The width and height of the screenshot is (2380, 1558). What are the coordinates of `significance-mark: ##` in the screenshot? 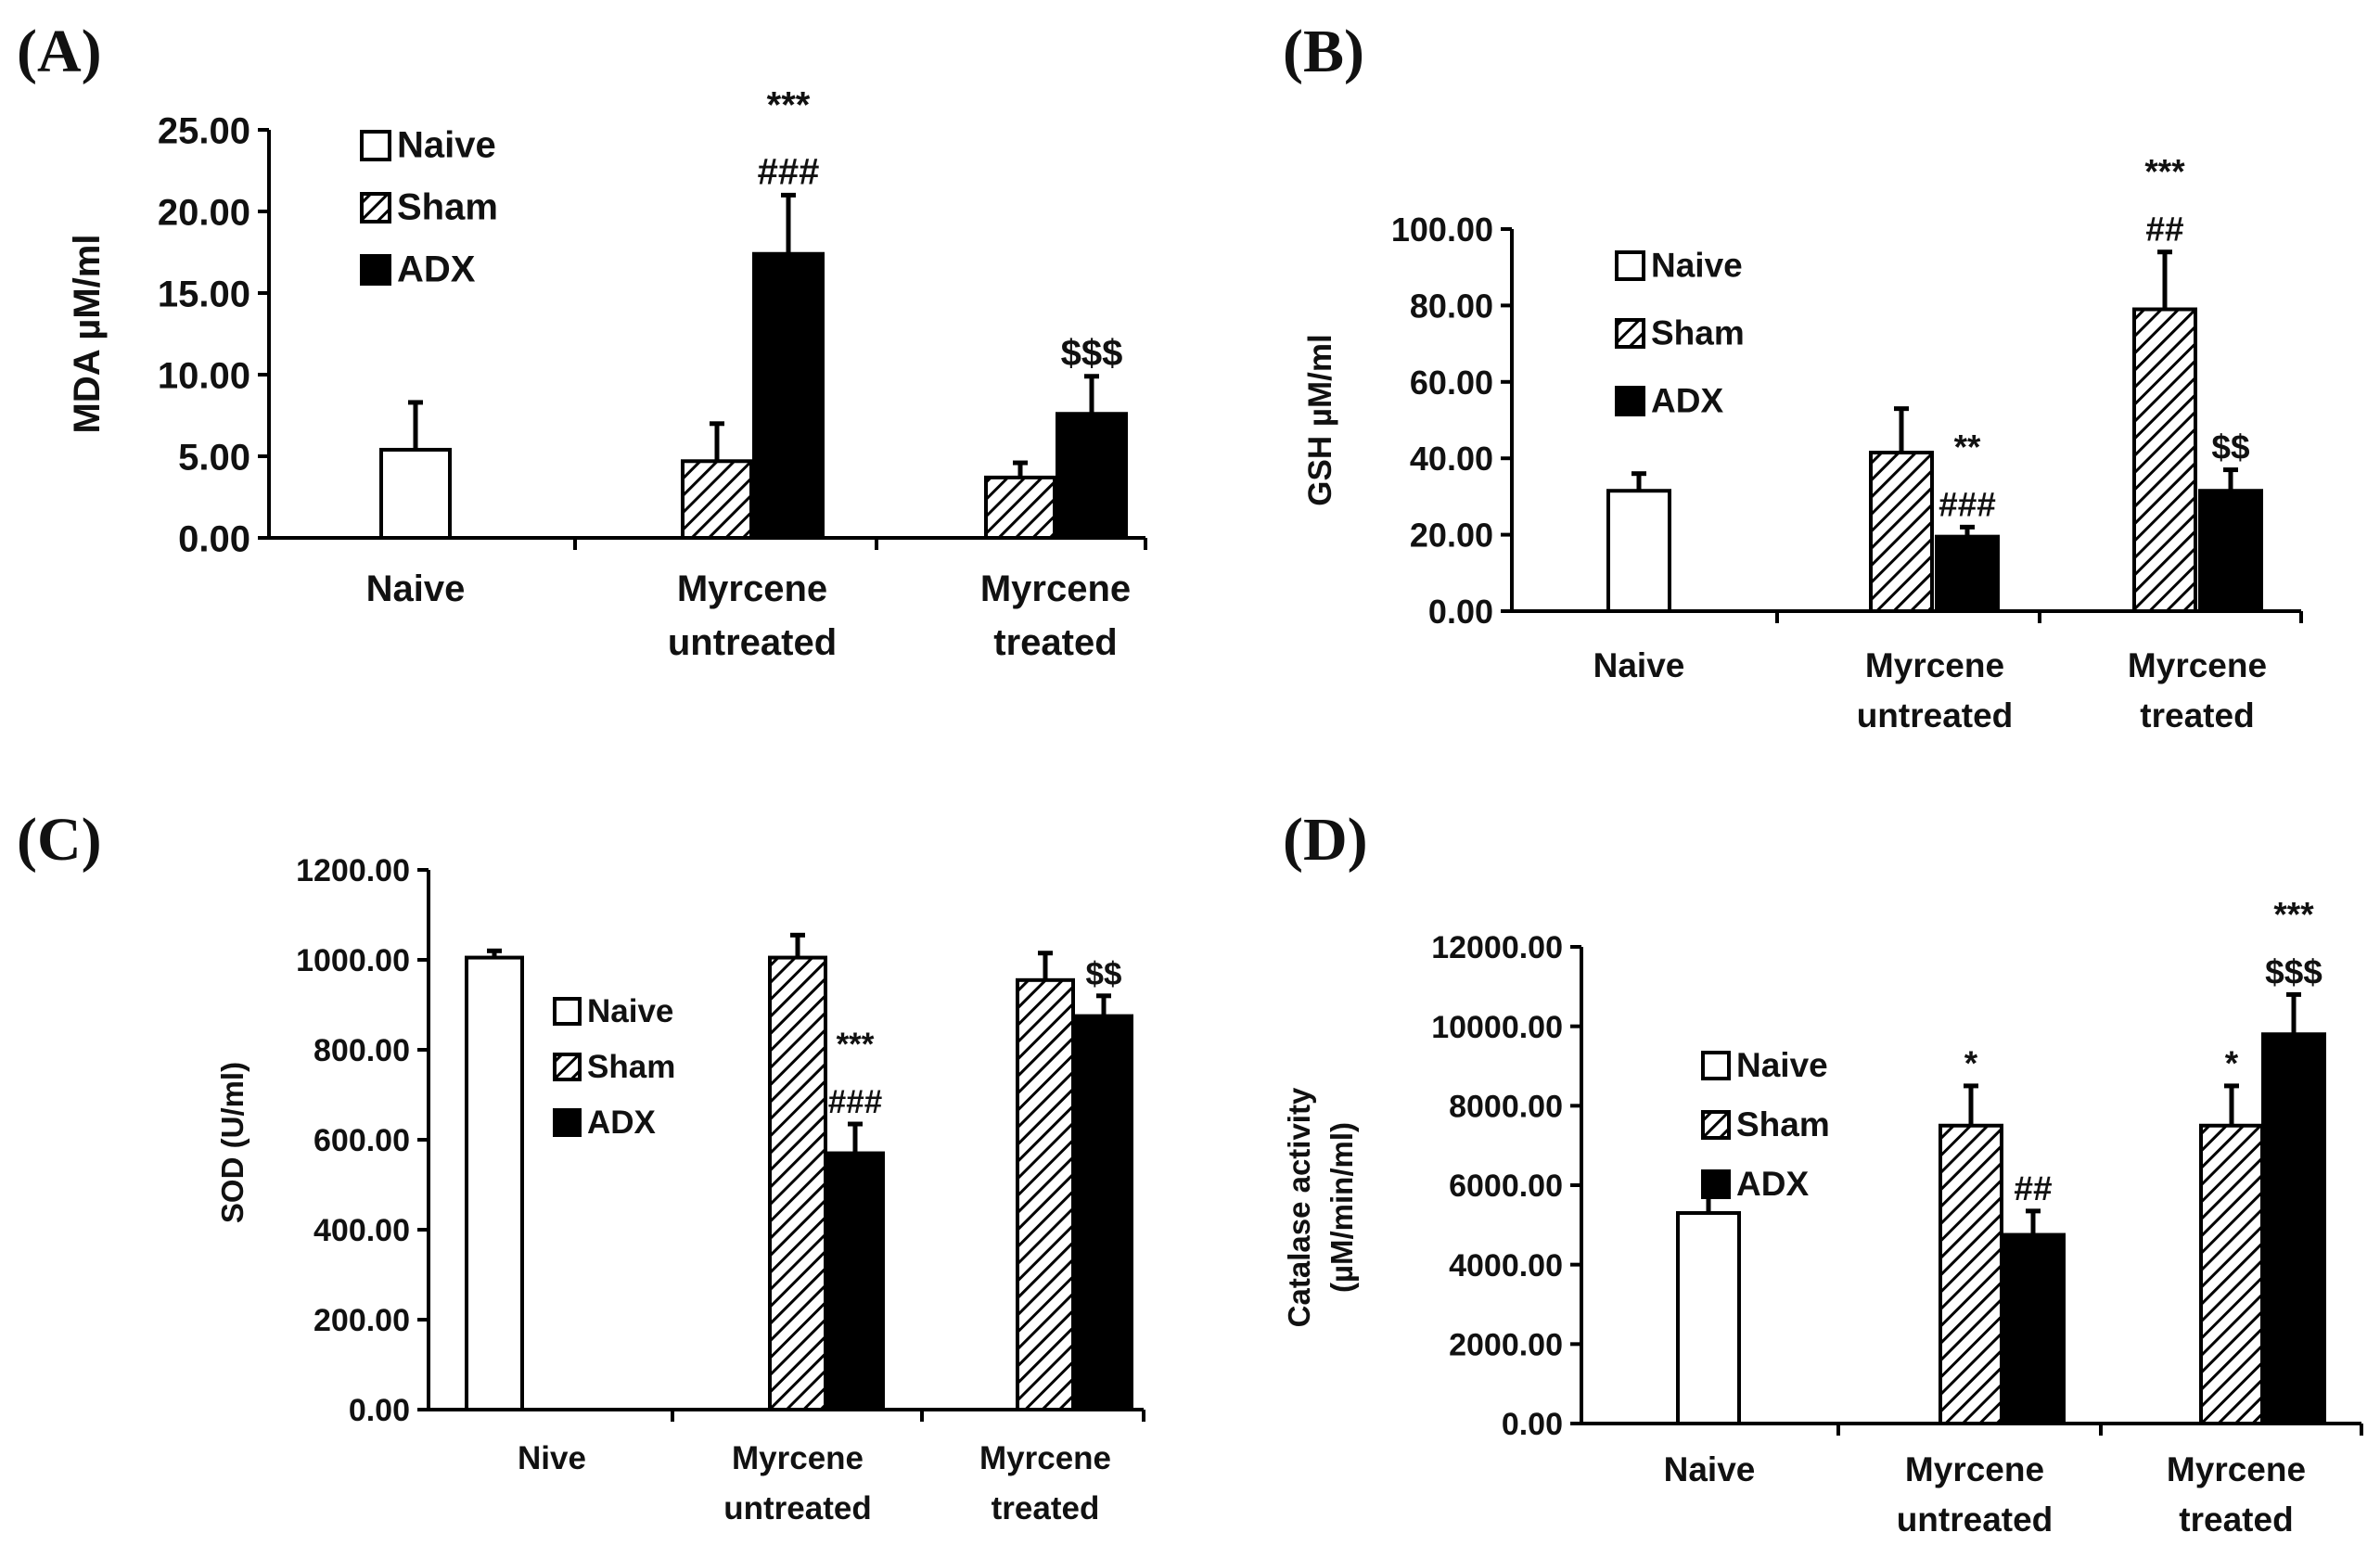 It's located at (2164, 230).